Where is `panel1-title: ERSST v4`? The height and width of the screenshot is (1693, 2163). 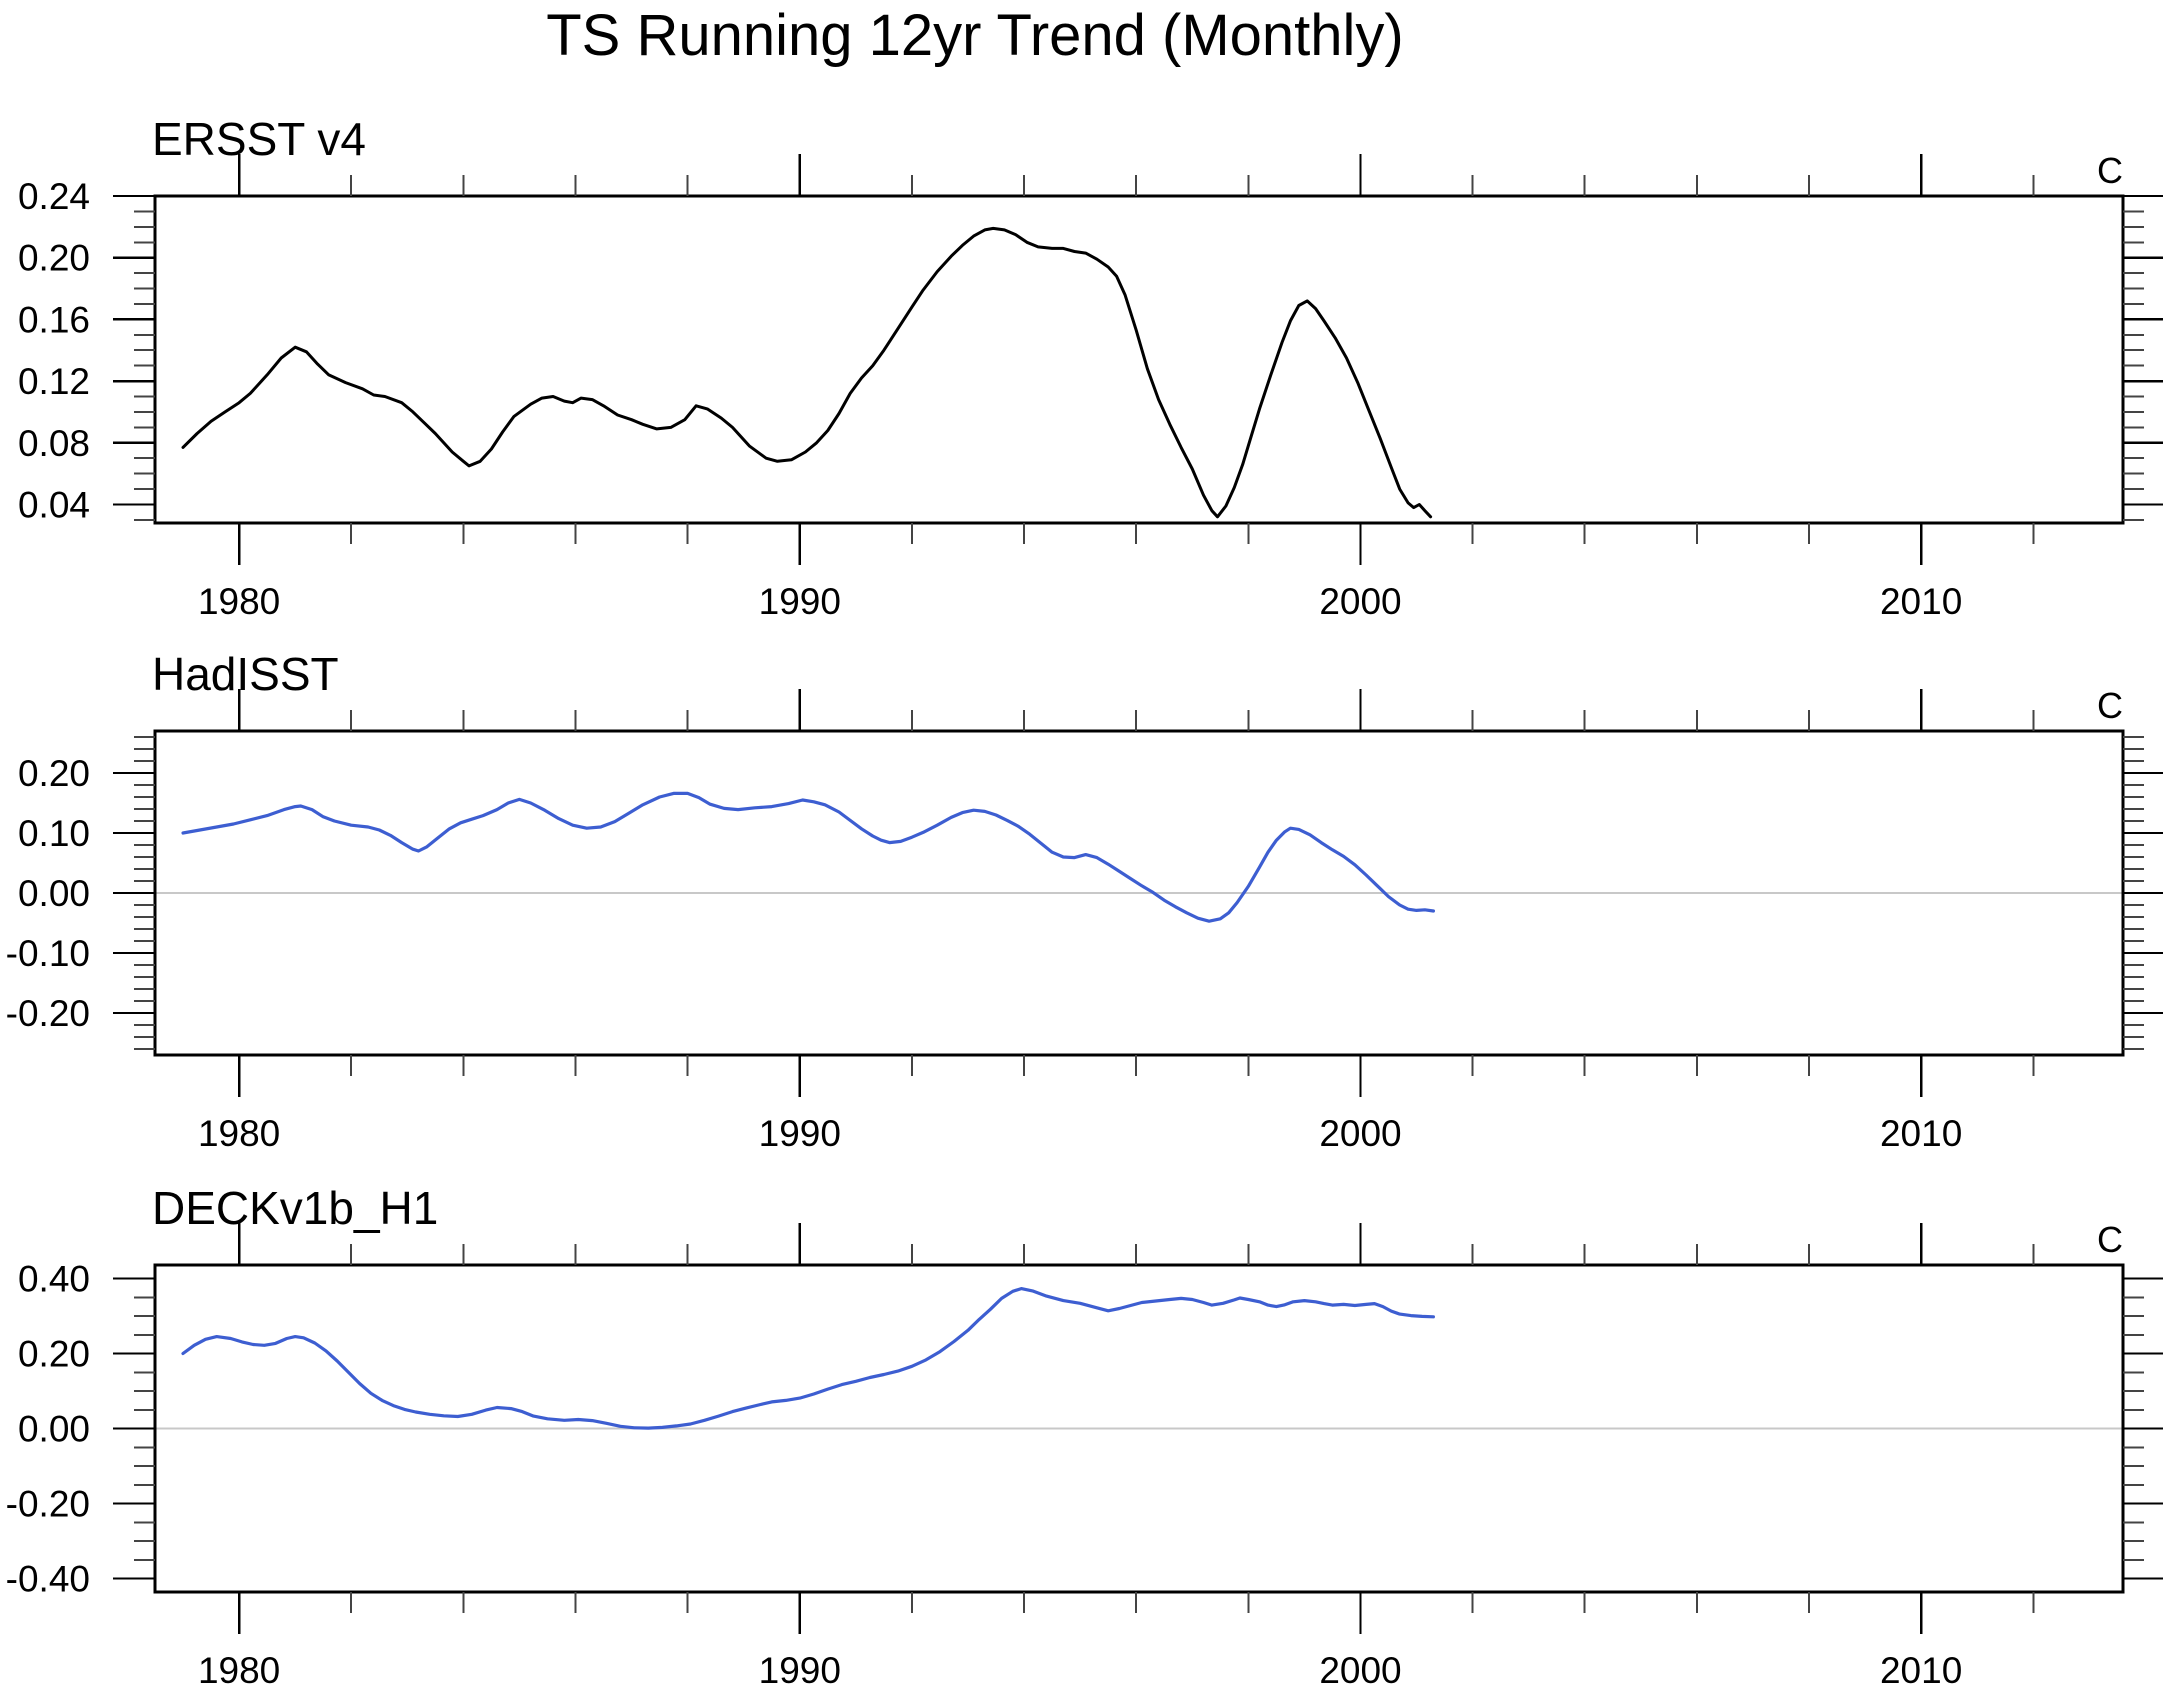
panel1-title: ERSST v4 is located at coordinates (259, 139).